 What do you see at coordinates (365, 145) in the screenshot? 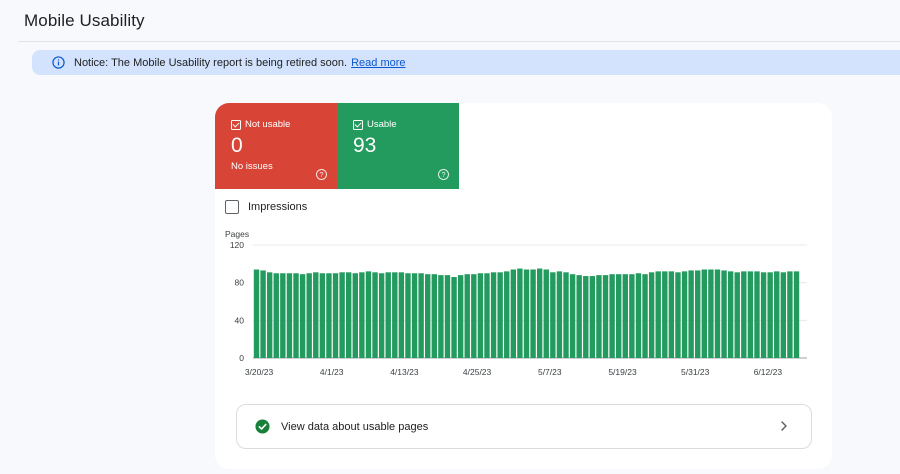
I see `usable-count: 93` at bounding box center [365, 145].